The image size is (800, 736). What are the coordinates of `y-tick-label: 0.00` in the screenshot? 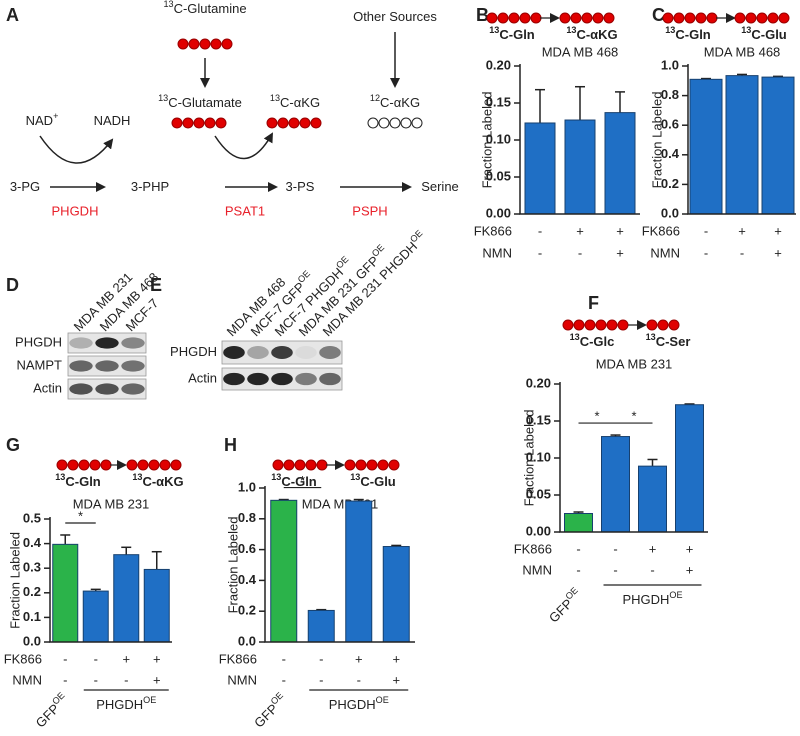 It's located at (498, 212).